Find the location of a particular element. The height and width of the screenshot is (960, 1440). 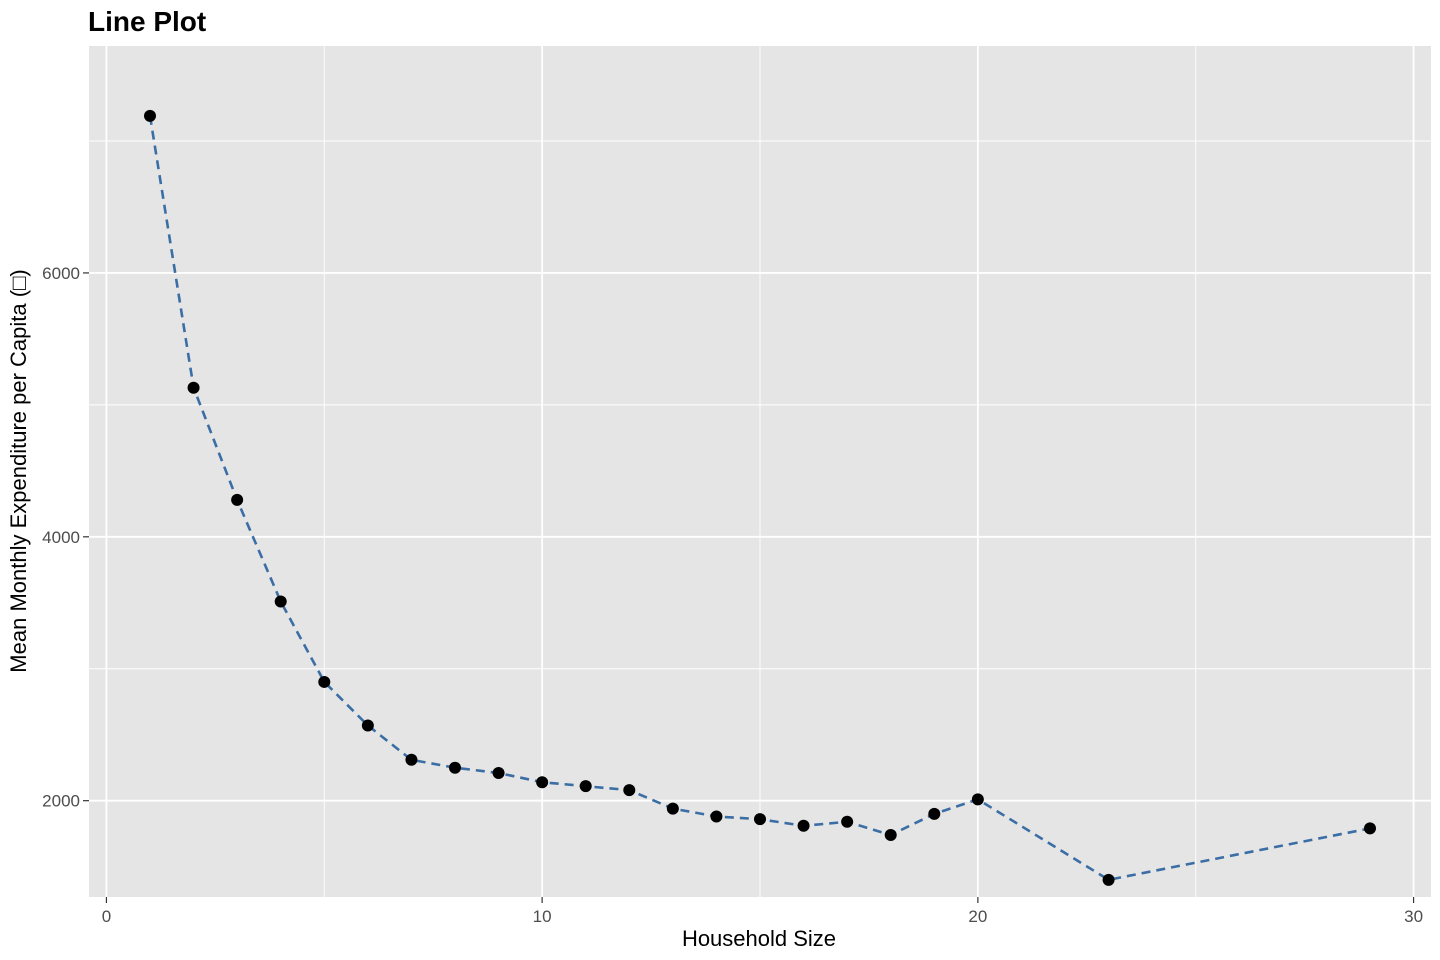

y-tick-label: 2000 is located at coordinates (61, 801).